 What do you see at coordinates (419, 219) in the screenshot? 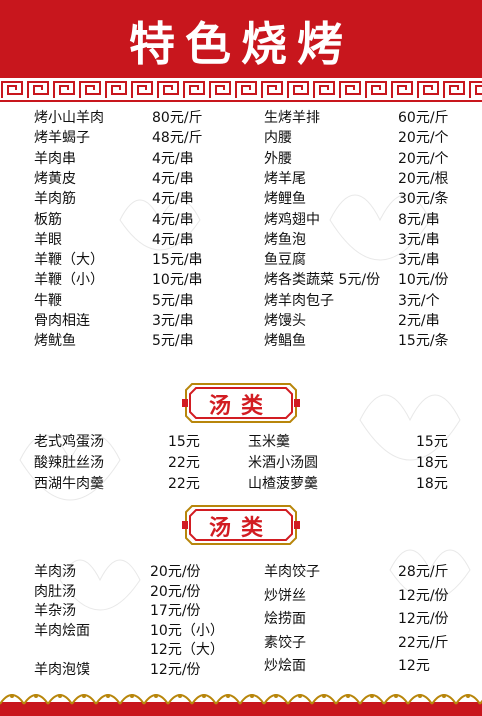
I see `menu-item-price: 8元/串` at bounding box center [419, 219].